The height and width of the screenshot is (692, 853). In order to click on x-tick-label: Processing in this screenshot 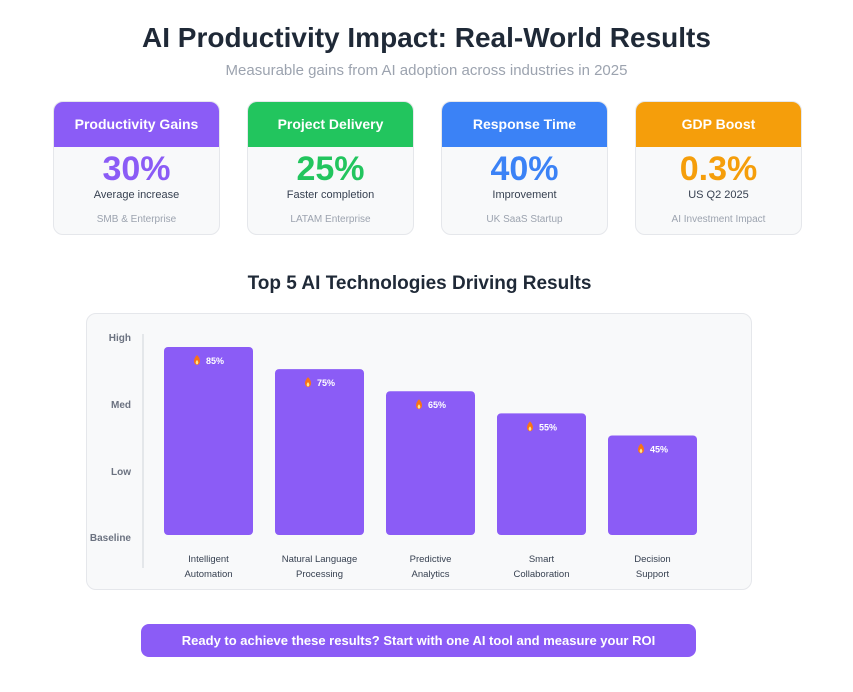, I will do `click(319, 574)`.